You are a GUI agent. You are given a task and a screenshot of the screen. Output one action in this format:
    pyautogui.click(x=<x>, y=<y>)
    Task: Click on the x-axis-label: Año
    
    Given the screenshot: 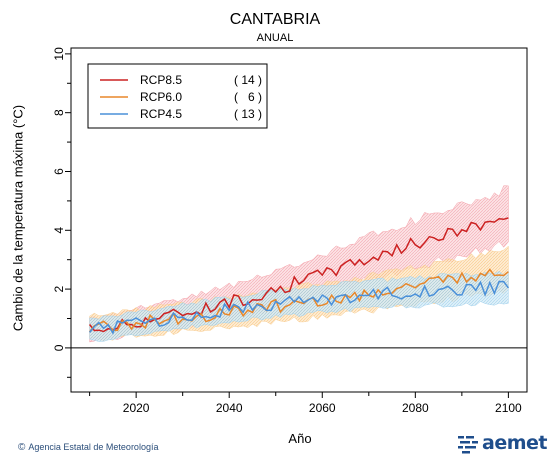 What is the action you would take?
    pyautogui.click(x=300, y=438)
    